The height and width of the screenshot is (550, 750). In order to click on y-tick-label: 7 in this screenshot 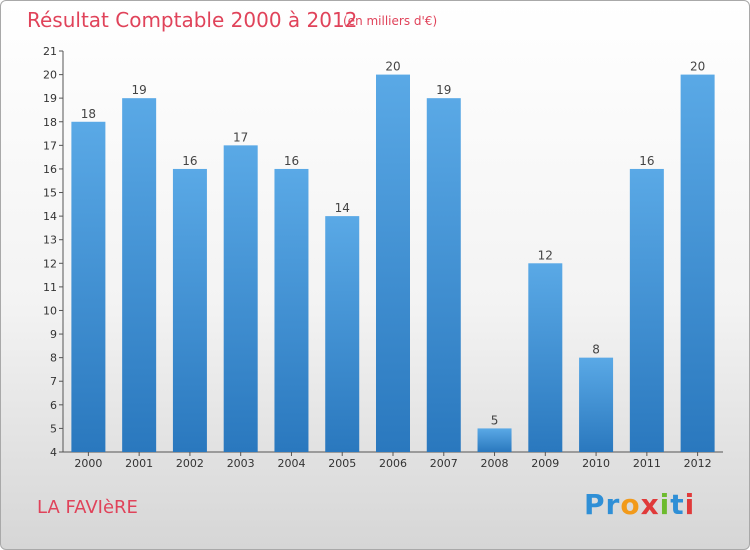, I will do `click(53, 381)`.